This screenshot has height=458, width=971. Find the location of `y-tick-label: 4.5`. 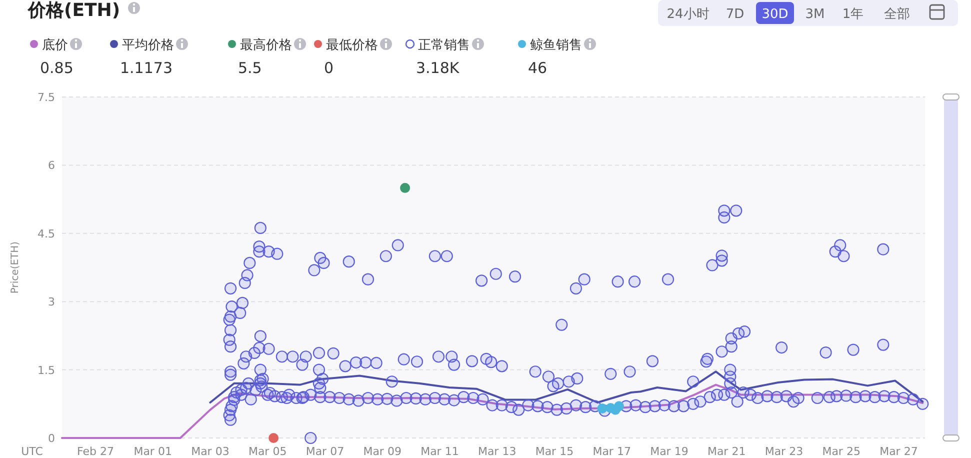

y-tick-label: 4.5 is located at coordinates (46, 233).